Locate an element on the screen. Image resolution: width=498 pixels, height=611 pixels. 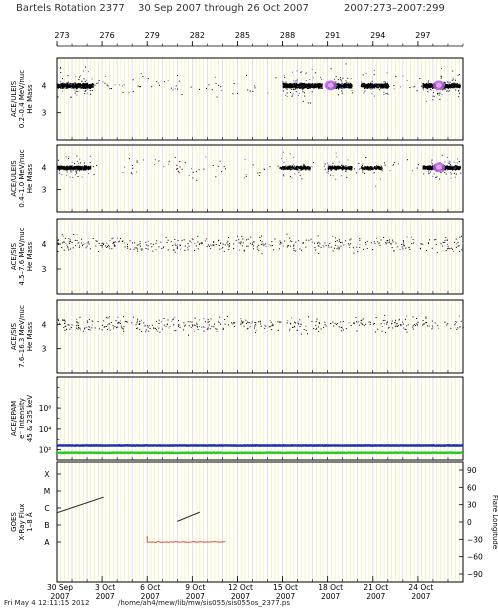
doy-axis: 273 276 279 282 285 288 291 294 297 is located at coordinates (259, 39).